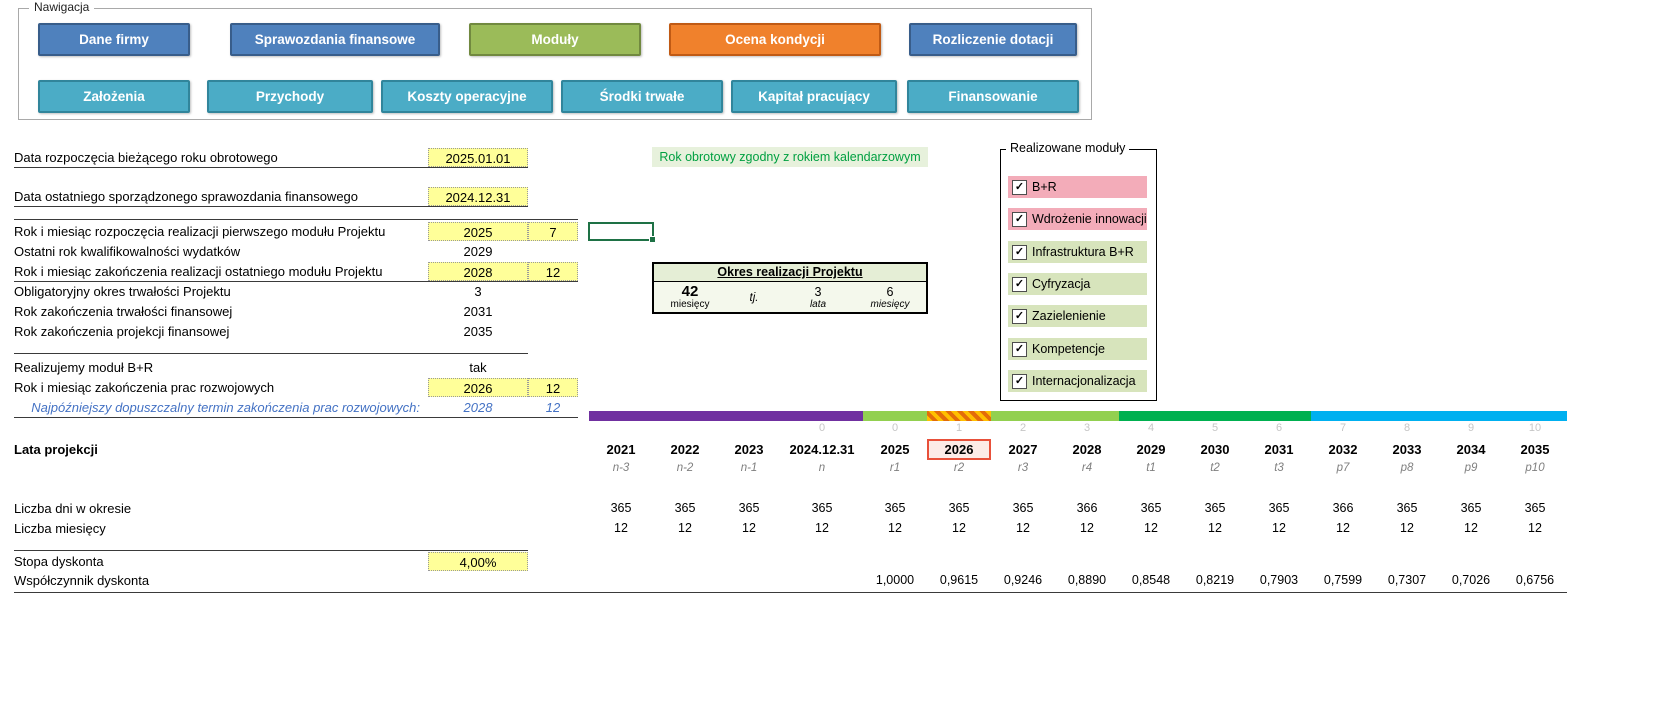 The width and height of the screenshot is (1665, 706). I want to click on module-checkbox-b-r: ✓, so click(1019, 187).